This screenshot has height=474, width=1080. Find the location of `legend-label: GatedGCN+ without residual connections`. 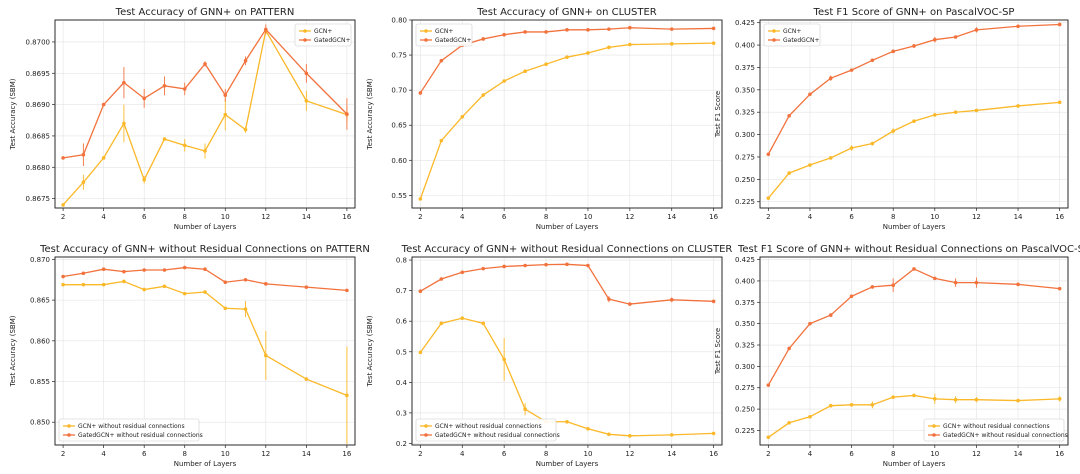

legend-label: GatedGCN+ without residual connections is located at coordinates (140, 435).